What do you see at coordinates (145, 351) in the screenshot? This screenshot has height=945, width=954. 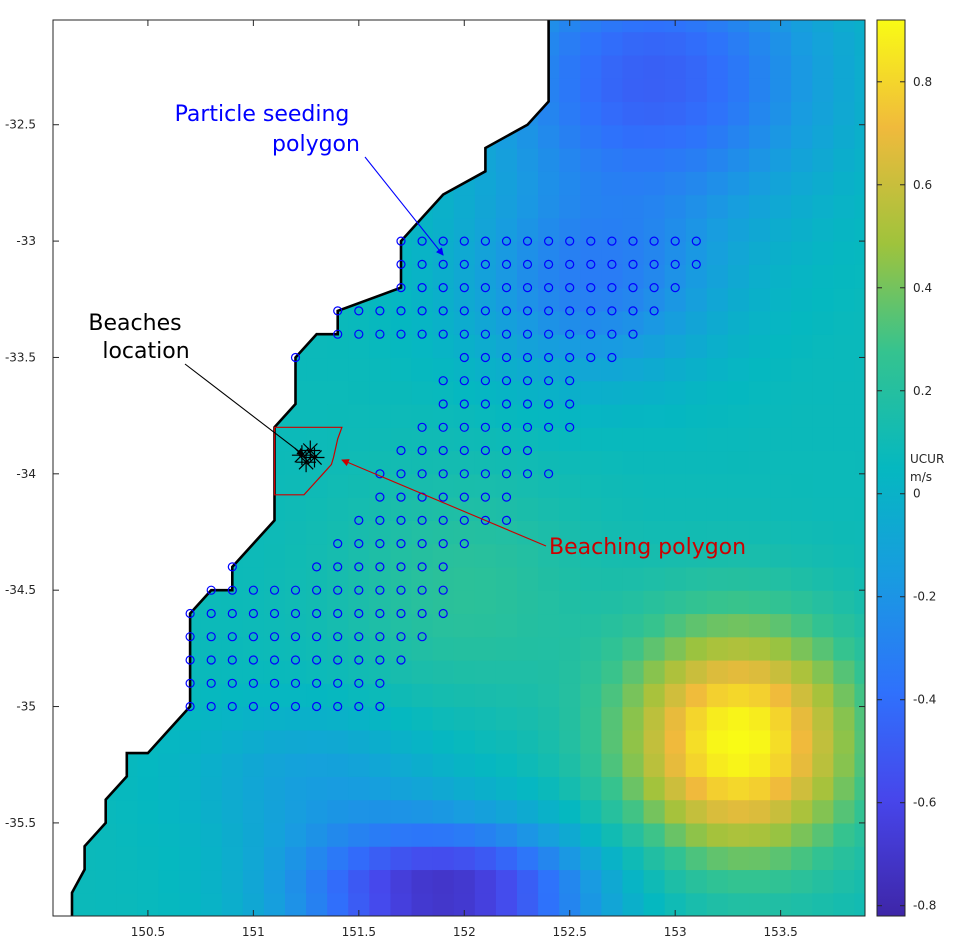 I see `beaches-label-line-2: location` at bounding box center [145, 351].